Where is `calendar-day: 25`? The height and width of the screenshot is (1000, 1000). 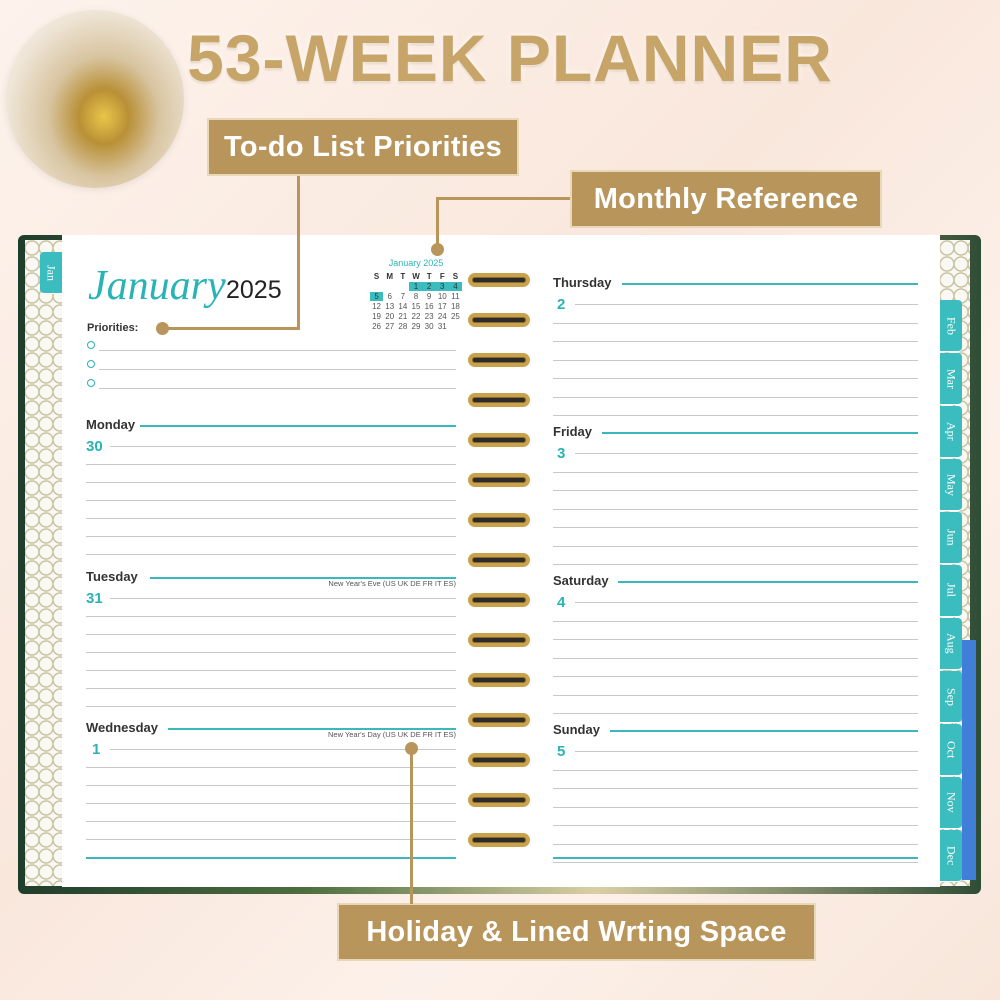
calendar-day: 25 is located at coordinates (455, 316).